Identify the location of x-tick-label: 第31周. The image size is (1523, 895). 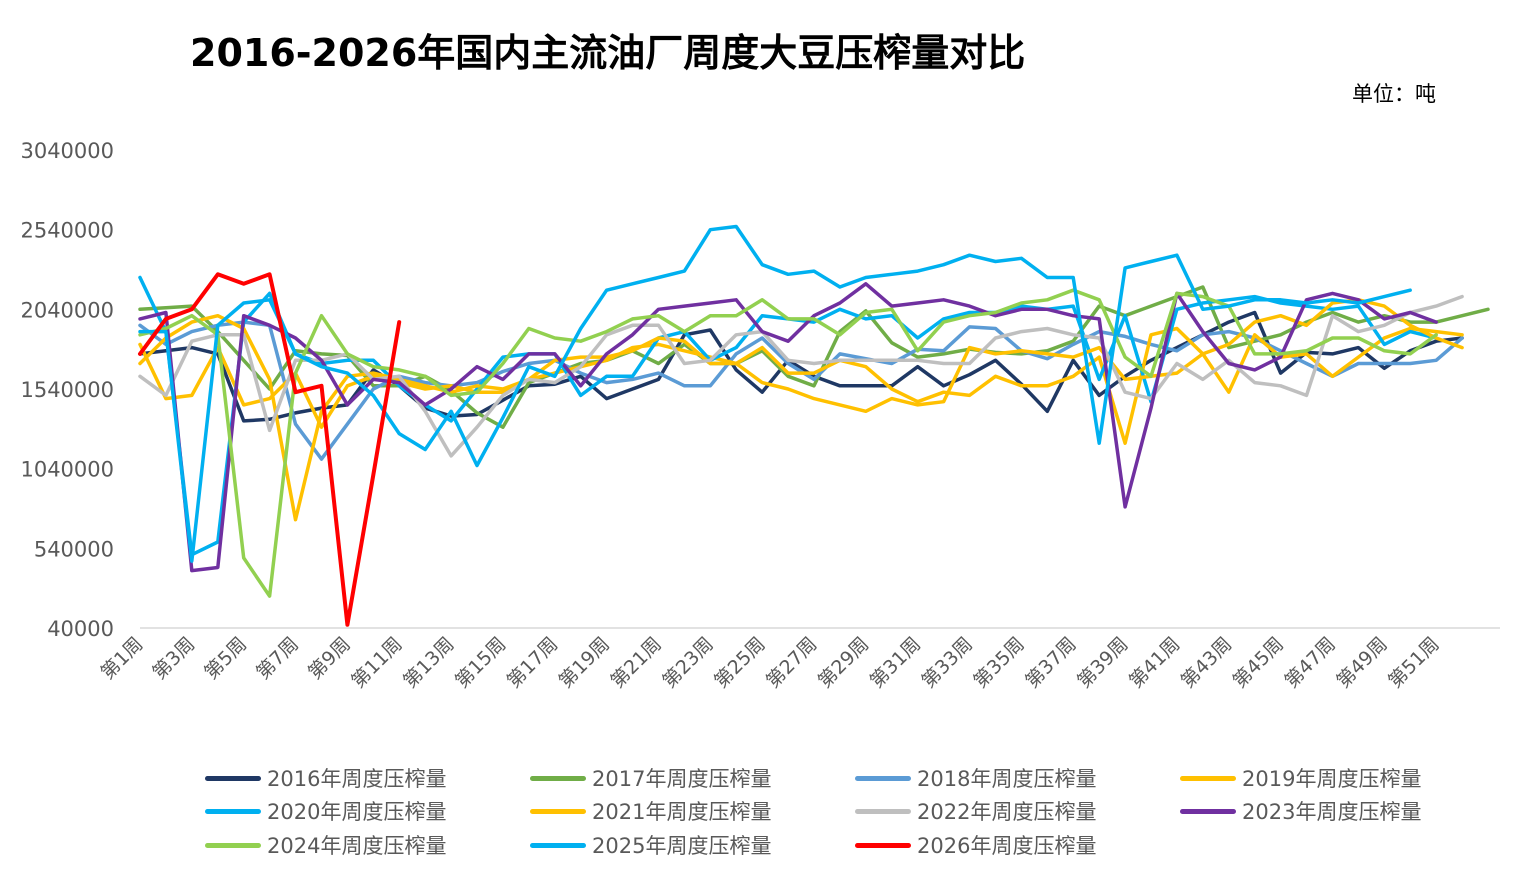
(896, 663).